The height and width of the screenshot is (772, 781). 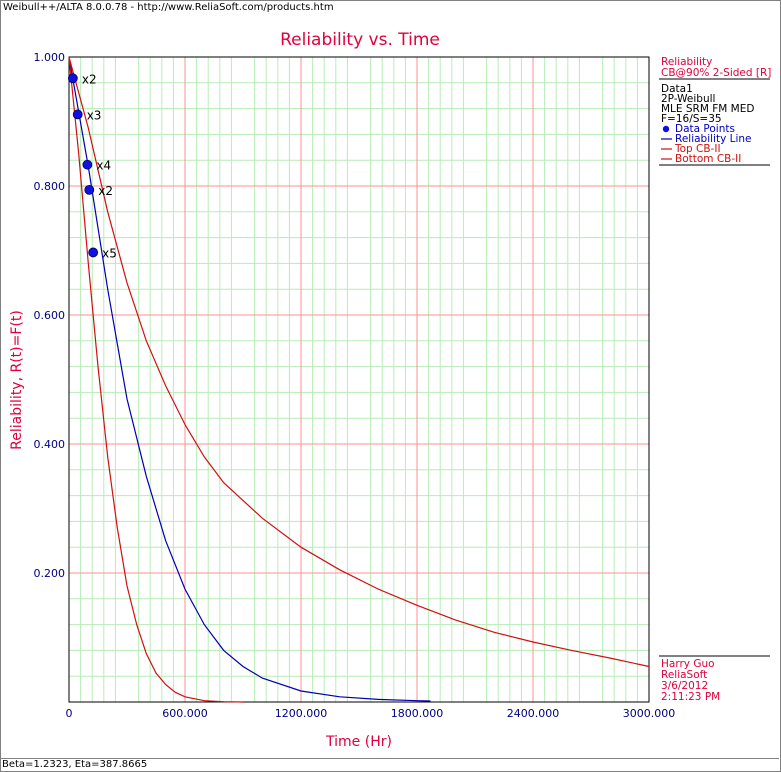 I want to click on x-tick-label: 600.000, so click(x=185, y=713).